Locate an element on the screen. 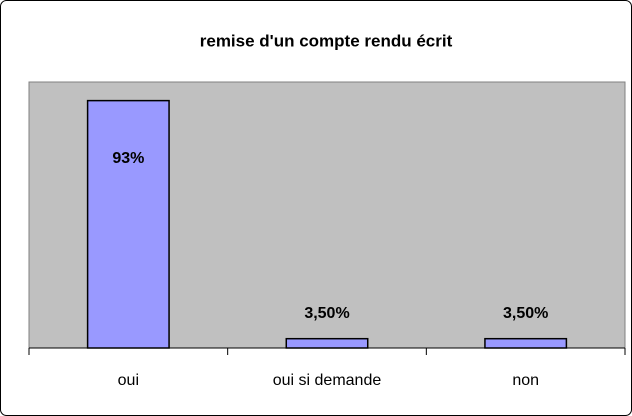  x-tick-label: oui is located at coordinates (128, 380).